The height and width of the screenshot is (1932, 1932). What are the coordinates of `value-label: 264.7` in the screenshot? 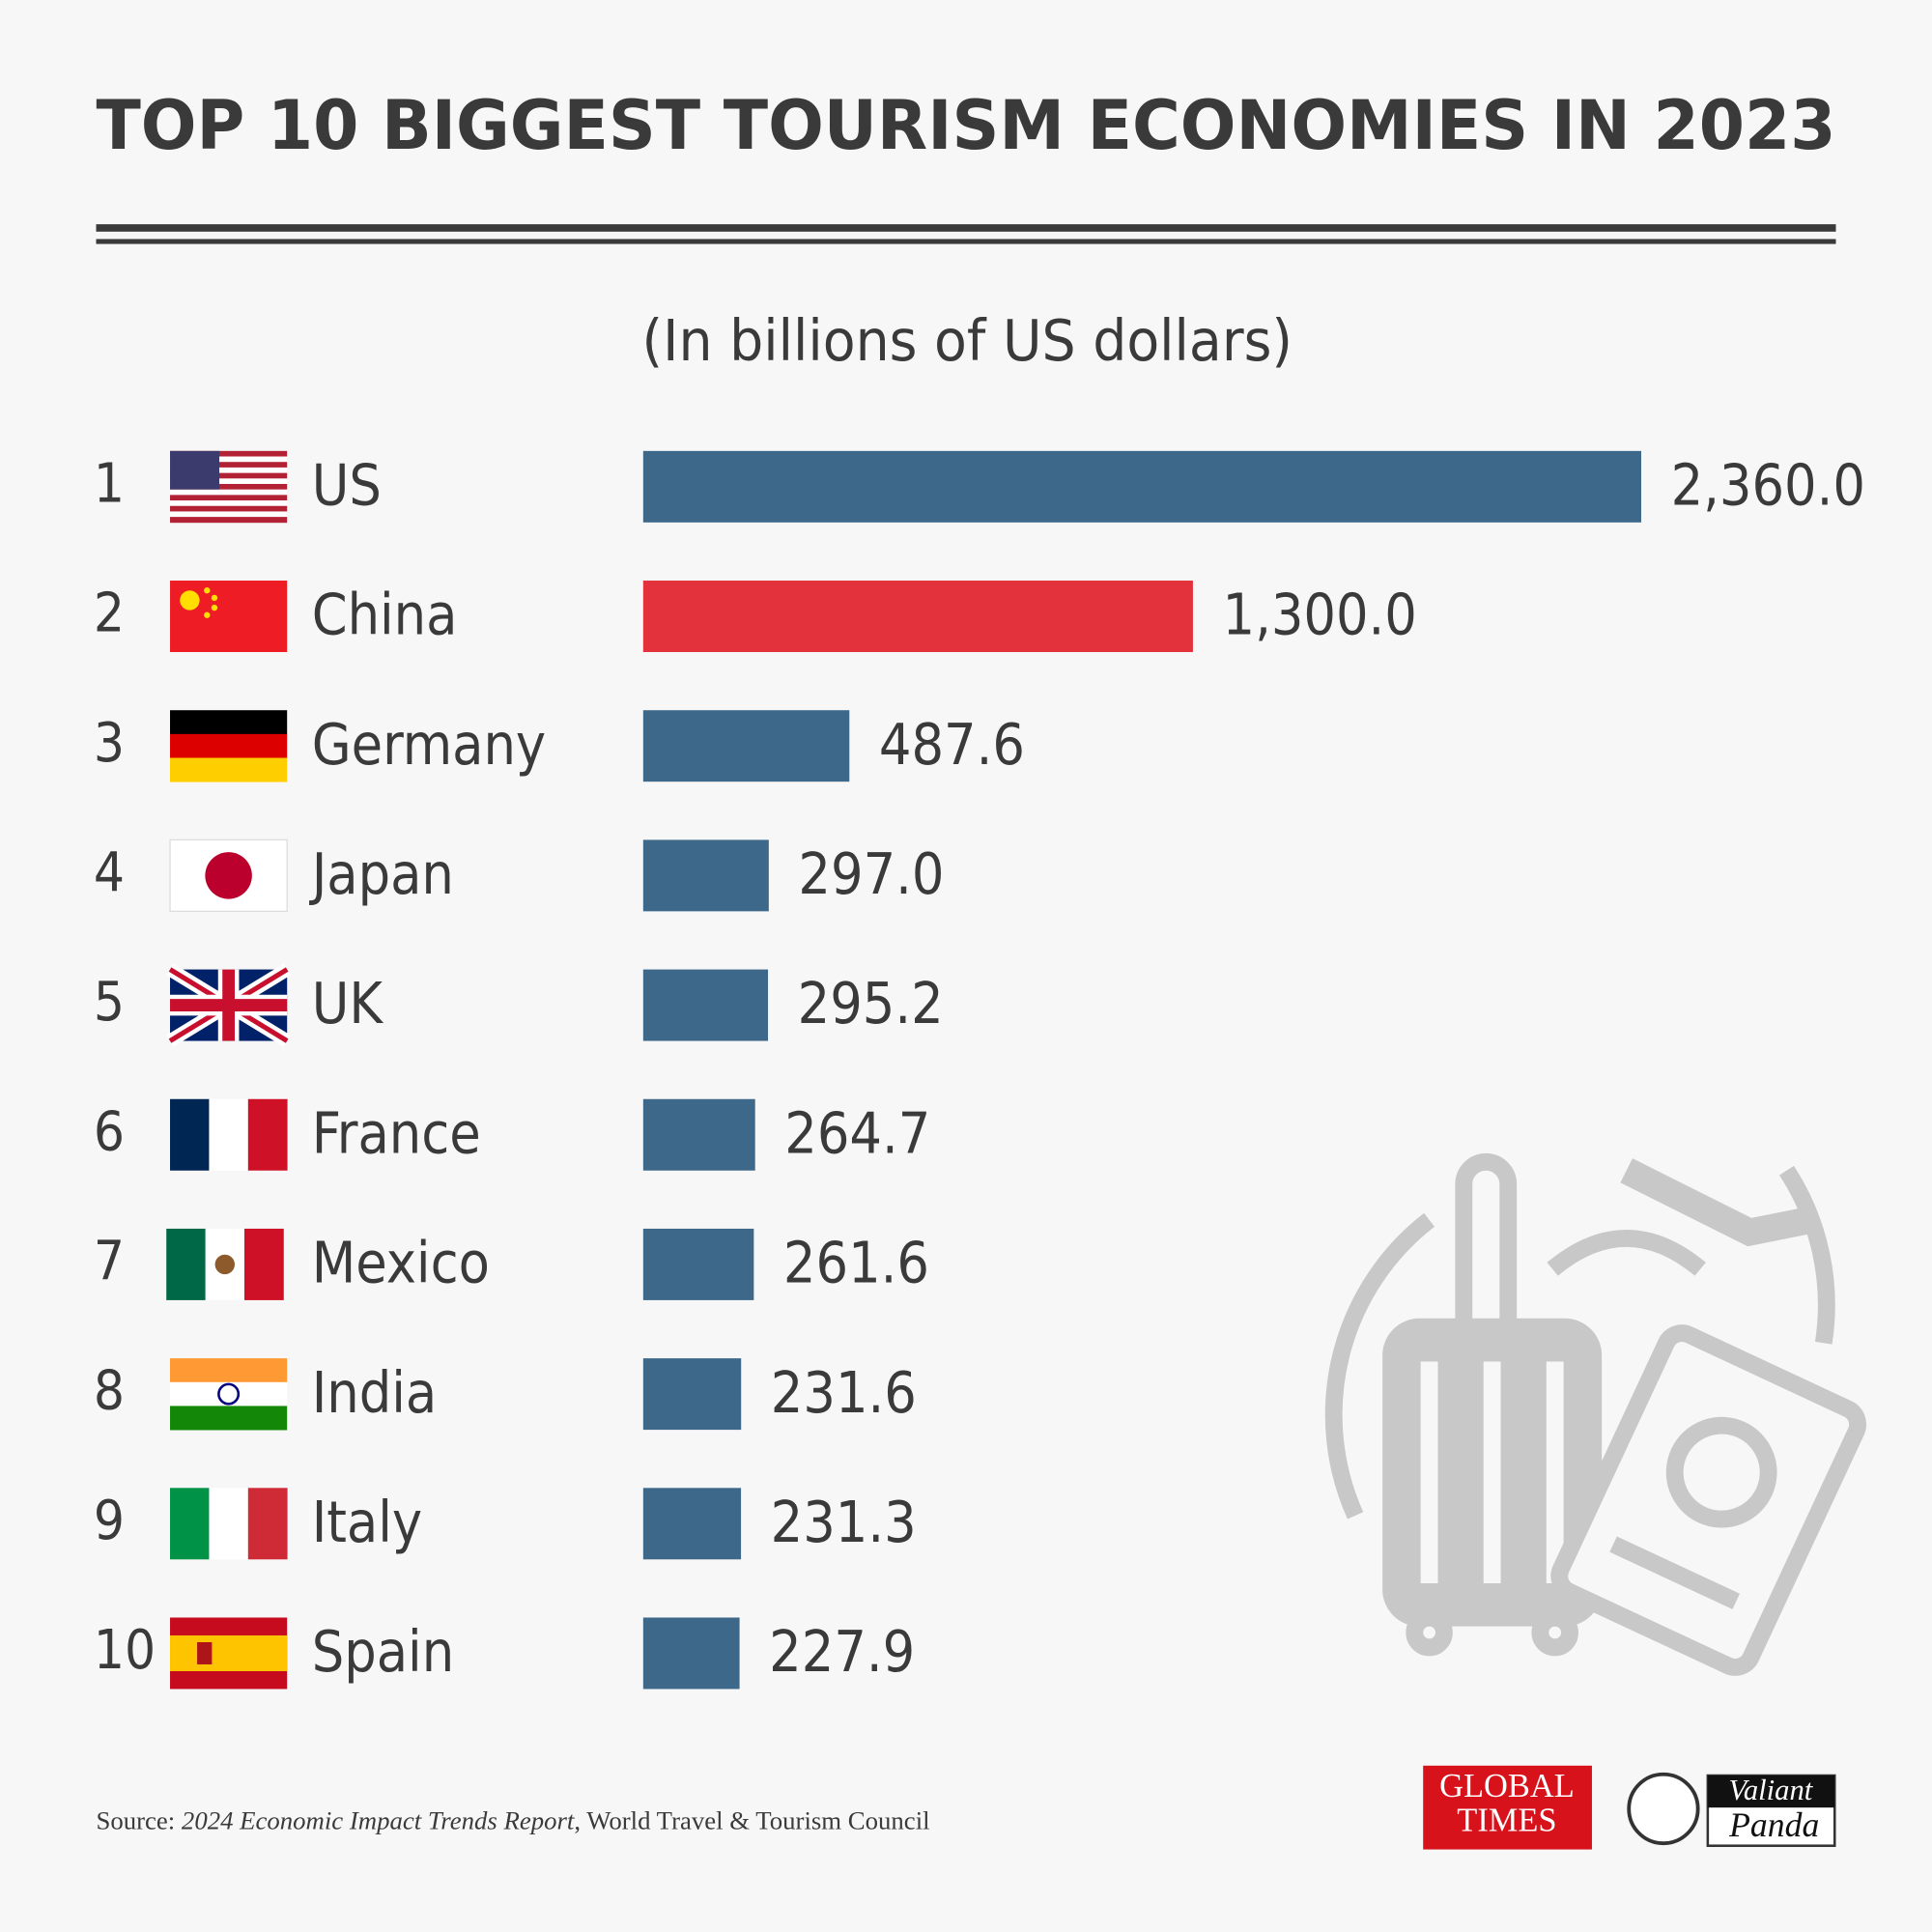 It's located at (857, 1133).